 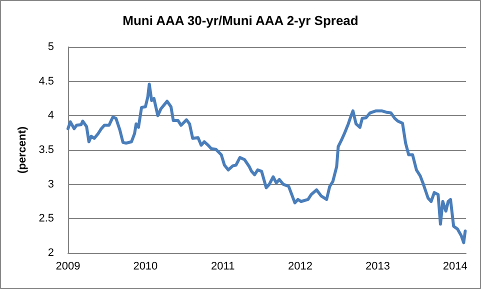 I want to click on y-axis-title: (percent), so click(x=22, y=150).